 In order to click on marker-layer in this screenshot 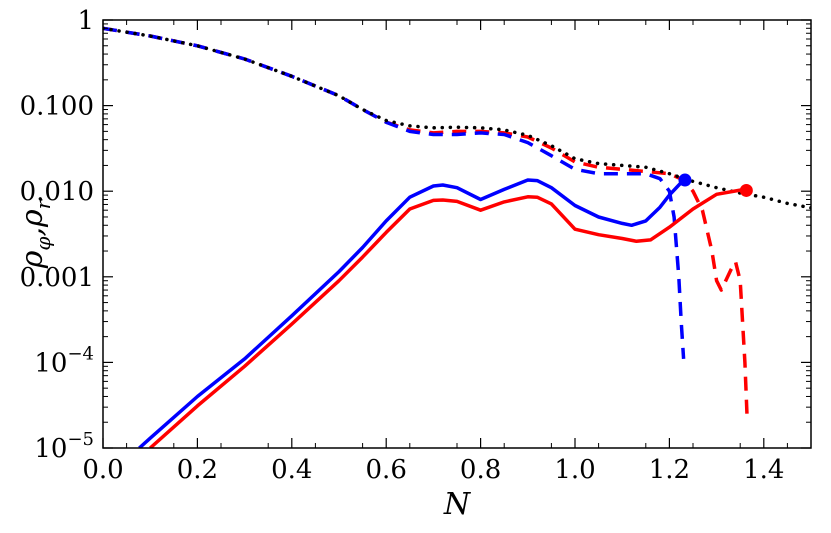, I will do `click(715, 185)`.